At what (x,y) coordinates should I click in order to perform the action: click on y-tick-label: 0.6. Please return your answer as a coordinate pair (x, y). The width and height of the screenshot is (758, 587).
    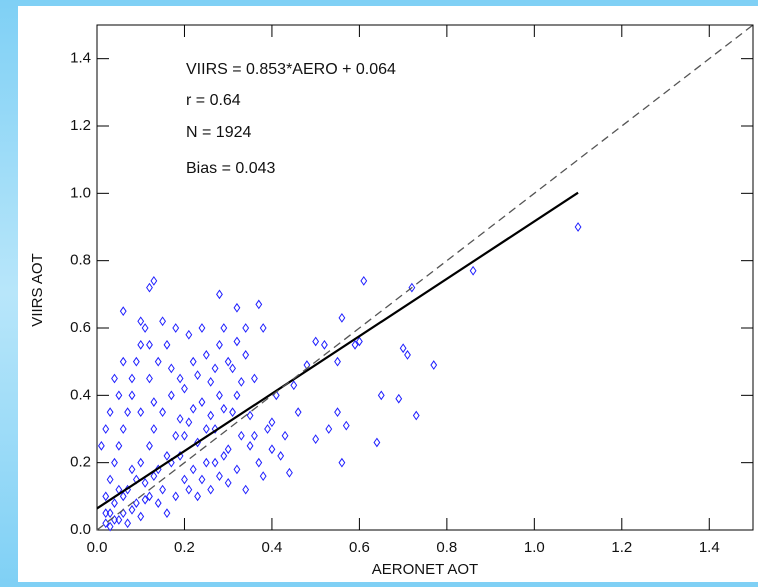
    Looking at the image, I should click on (80, 327).